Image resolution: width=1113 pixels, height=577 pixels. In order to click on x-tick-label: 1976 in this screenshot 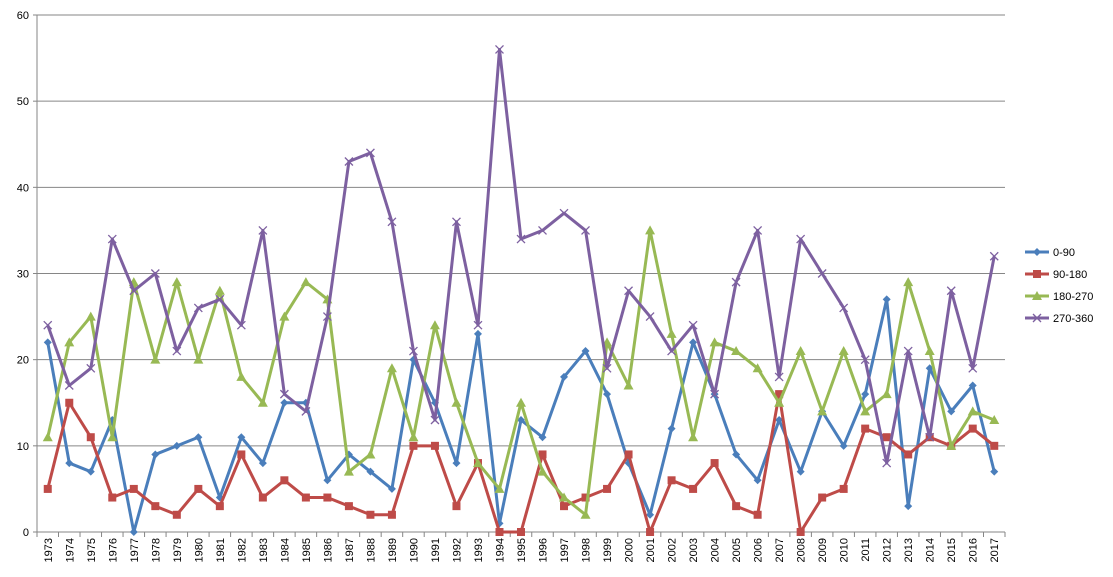, I will do `click(113, 550)`.